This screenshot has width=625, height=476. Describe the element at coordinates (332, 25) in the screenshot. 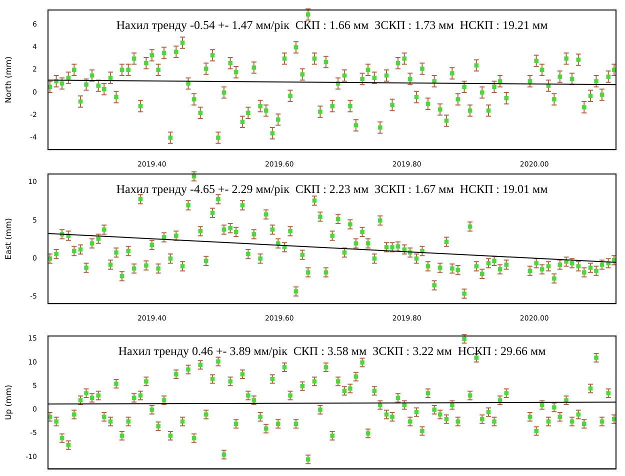

I see `annotation: Нахил тренду -0.54 +- 1.47 мм/рік СКП : 1.66 мм ЗСКП : 1.73 мм НСКП : 19.21 мм` at that location.